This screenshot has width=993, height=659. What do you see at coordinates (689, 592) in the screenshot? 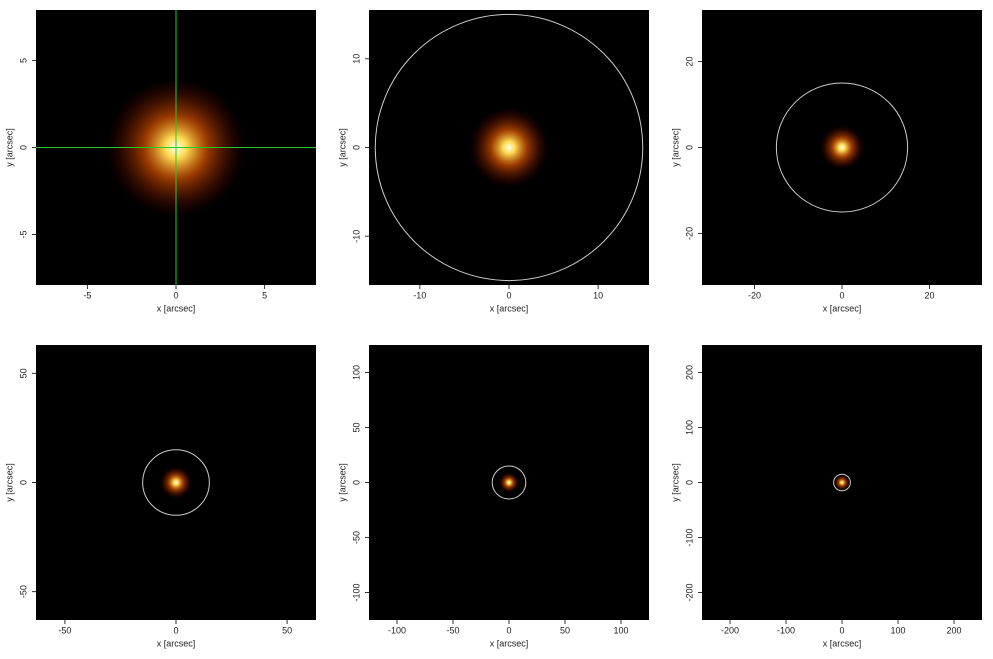
I see `y-tick-label: -200` at bounding box center [689, 592].